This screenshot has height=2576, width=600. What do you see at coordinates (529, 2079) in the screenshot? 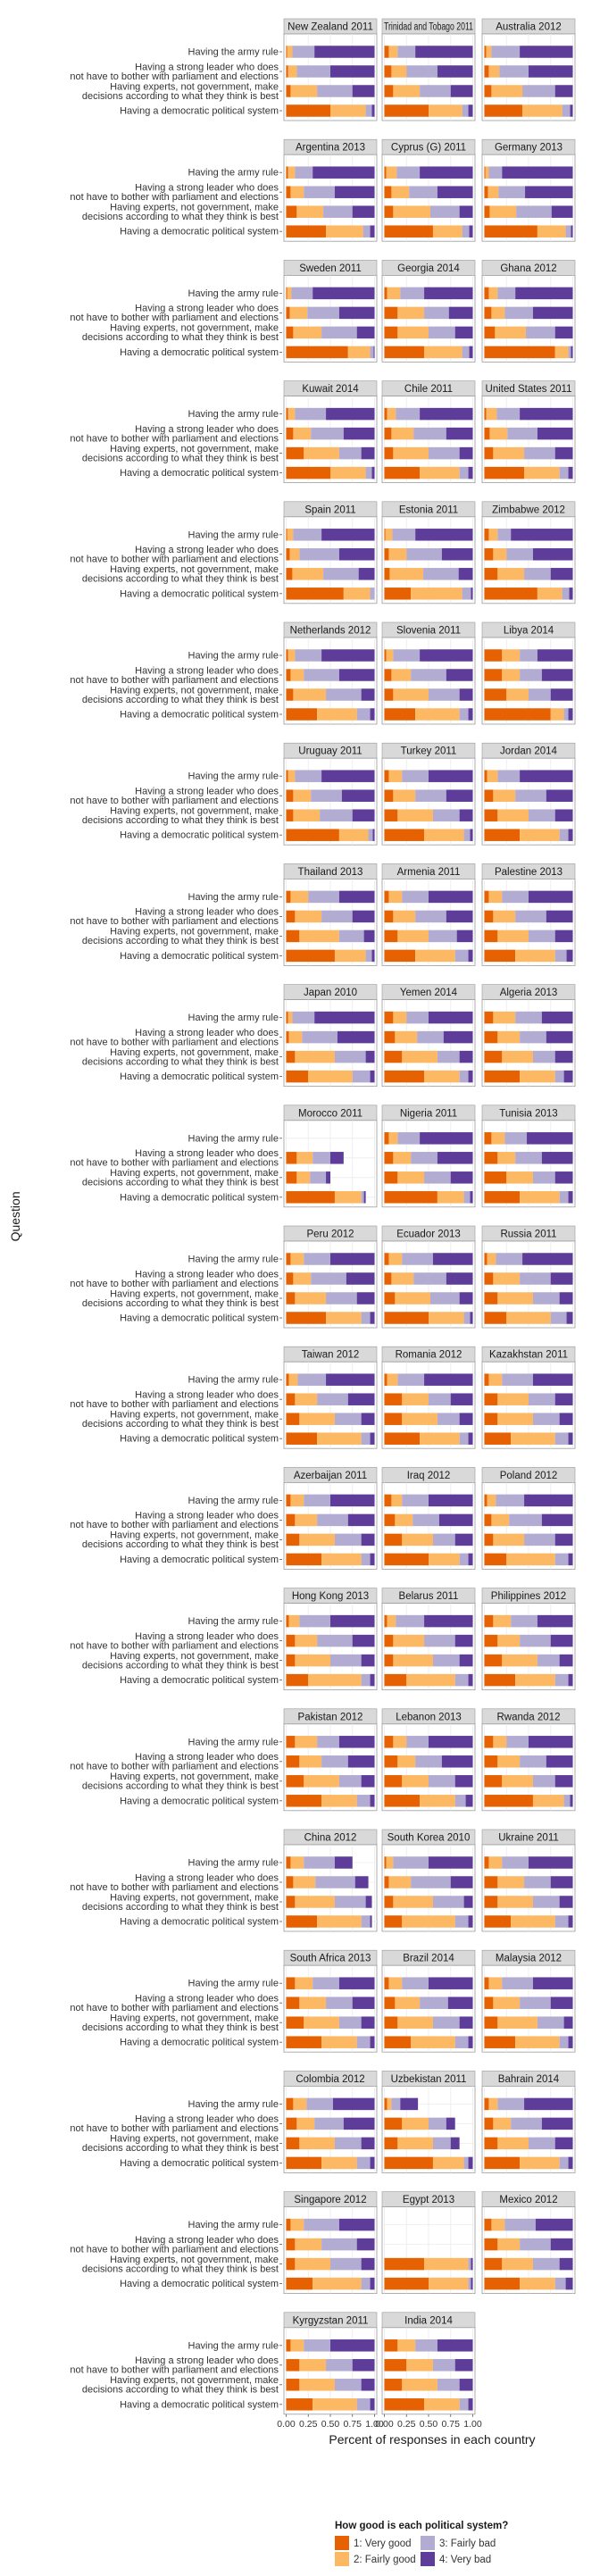
I see `facet-label: Bahrain 2014` at bounding box center [529, 2079].